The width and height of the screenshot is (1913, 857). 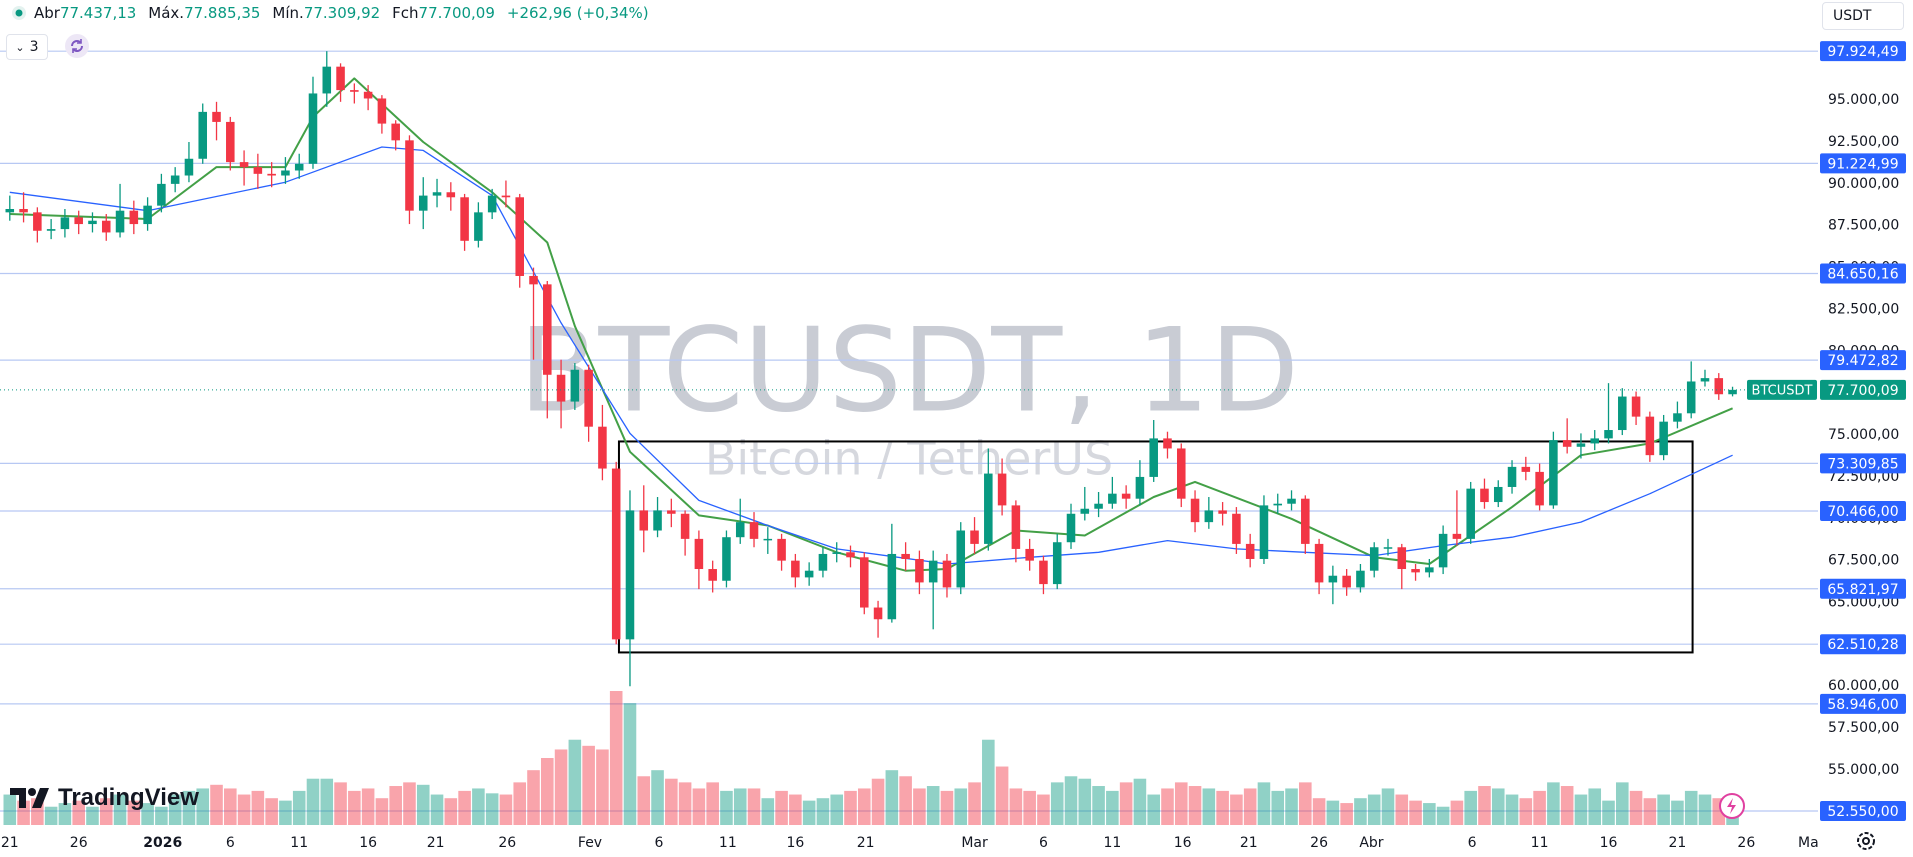 I want to click on symbol-label: BTCUSDT, so click(x=1782, y=390).